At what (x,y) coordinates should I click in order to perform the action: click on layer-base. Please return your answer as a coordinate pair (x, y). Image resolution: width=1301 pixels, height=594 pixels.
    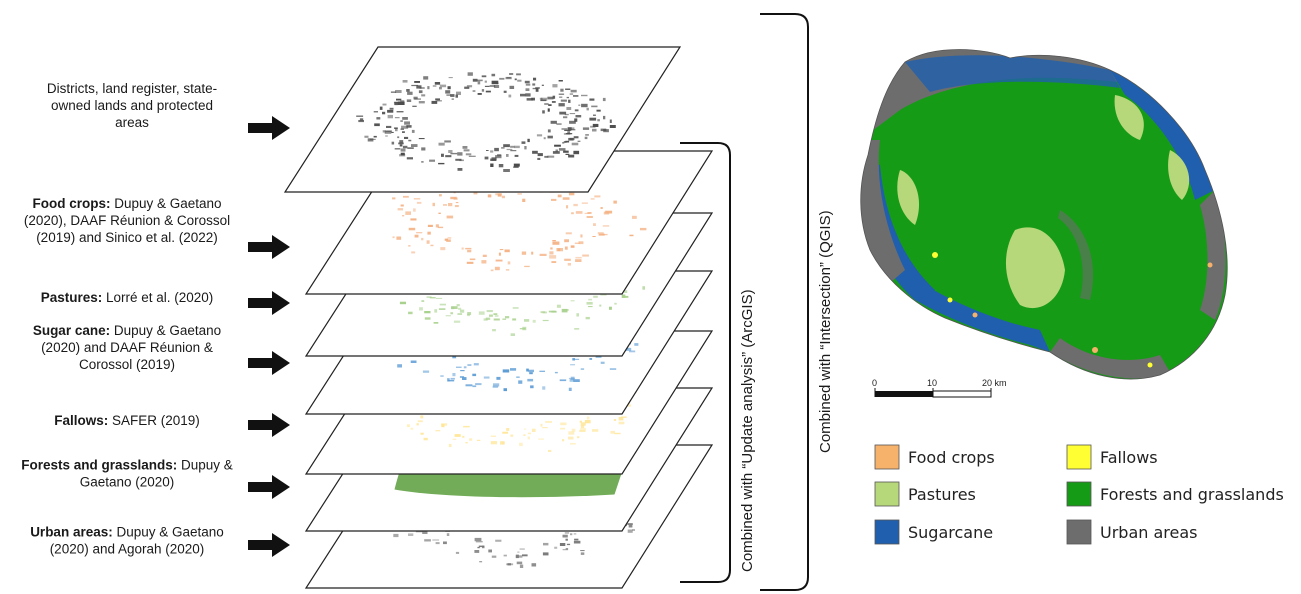
    Looking at the image, I should click on (482, 119).